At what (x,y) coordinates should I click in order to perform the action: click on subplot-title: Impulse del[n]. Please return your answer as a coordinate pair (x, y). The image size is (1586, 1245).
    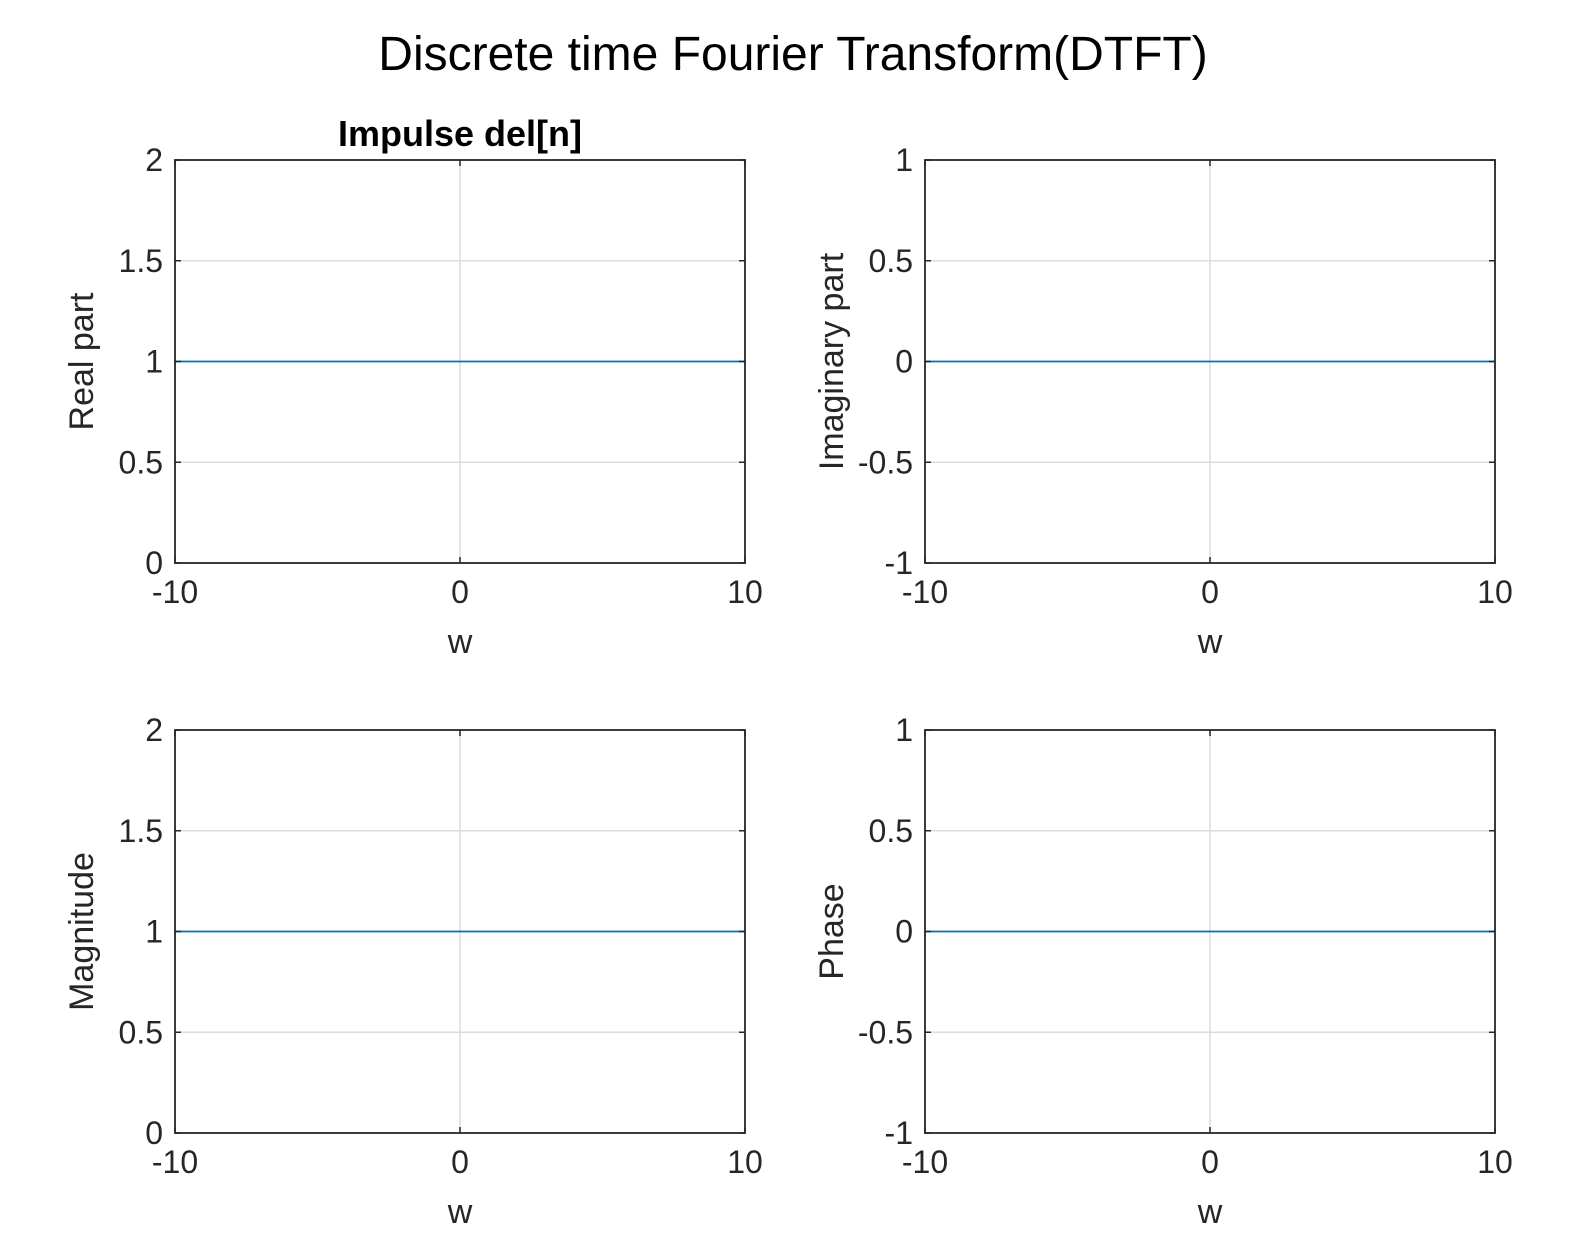
    Looking at the image, I should click on (460, 133).